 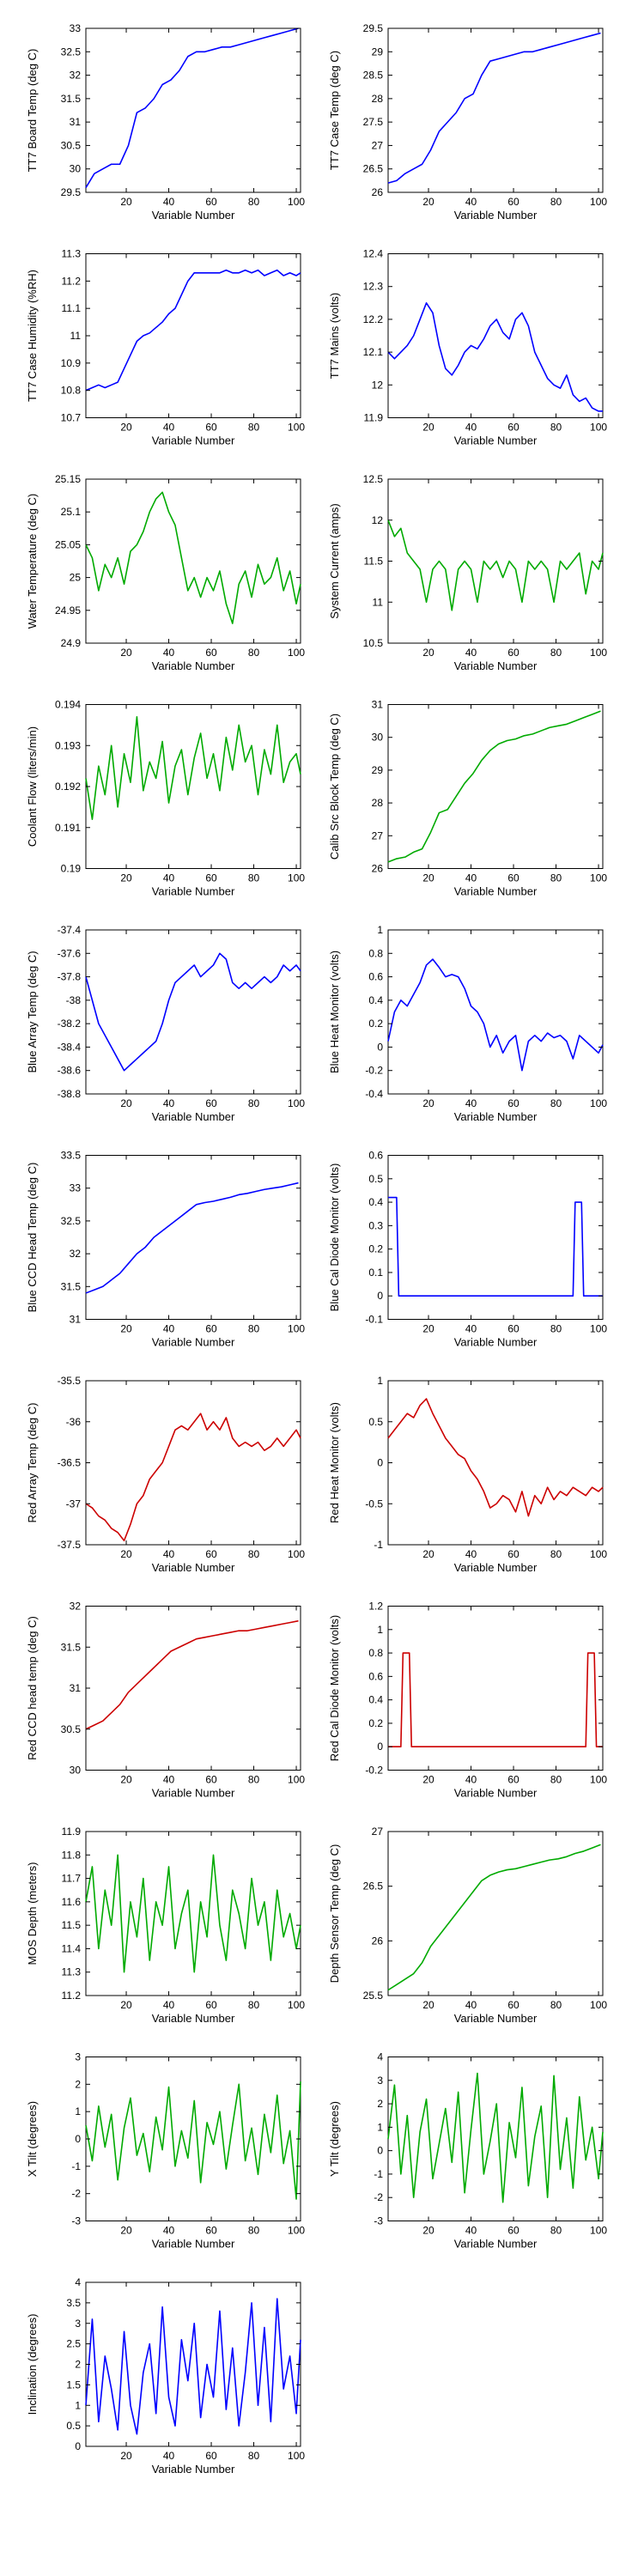 What do you see at coordinates (72, 308) in the screenshot?
I see `y-tick-label: 11.1` at bounding box center [72, 308].